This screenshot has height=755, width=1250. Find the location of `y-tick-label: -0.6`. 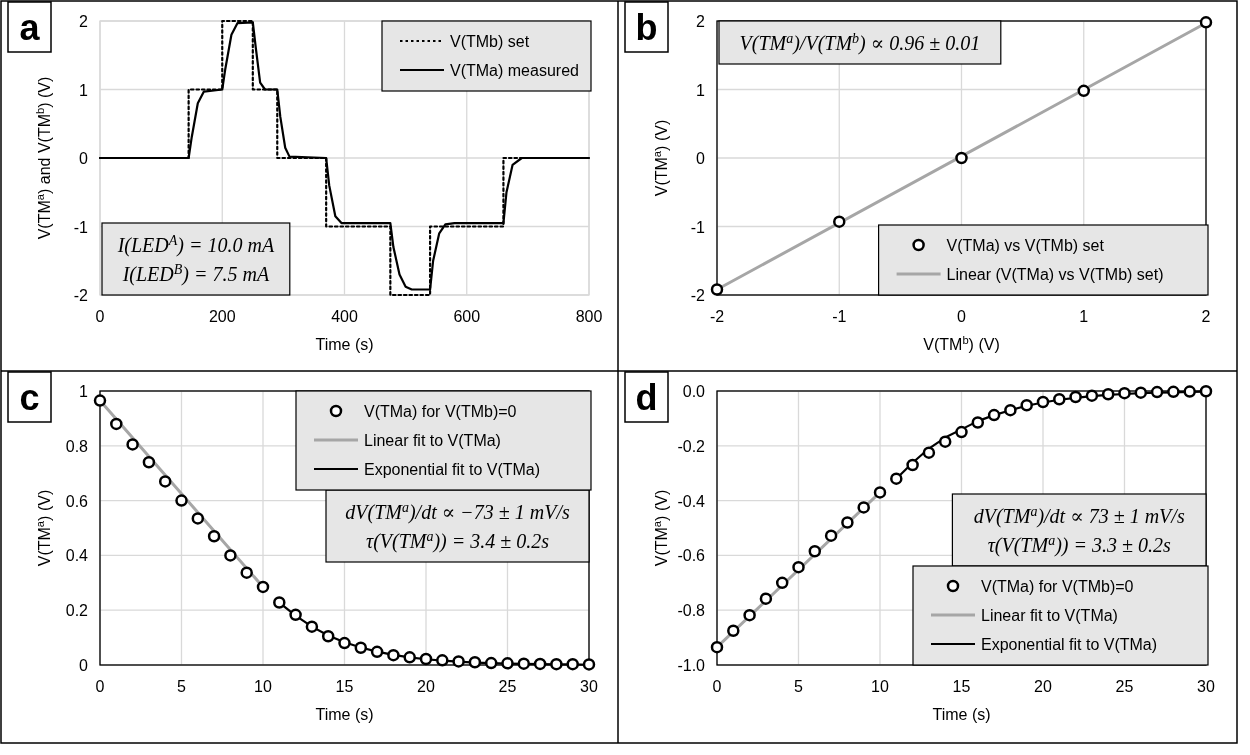

y-tick-label: -0.6 is located at coordinates (691, 556).